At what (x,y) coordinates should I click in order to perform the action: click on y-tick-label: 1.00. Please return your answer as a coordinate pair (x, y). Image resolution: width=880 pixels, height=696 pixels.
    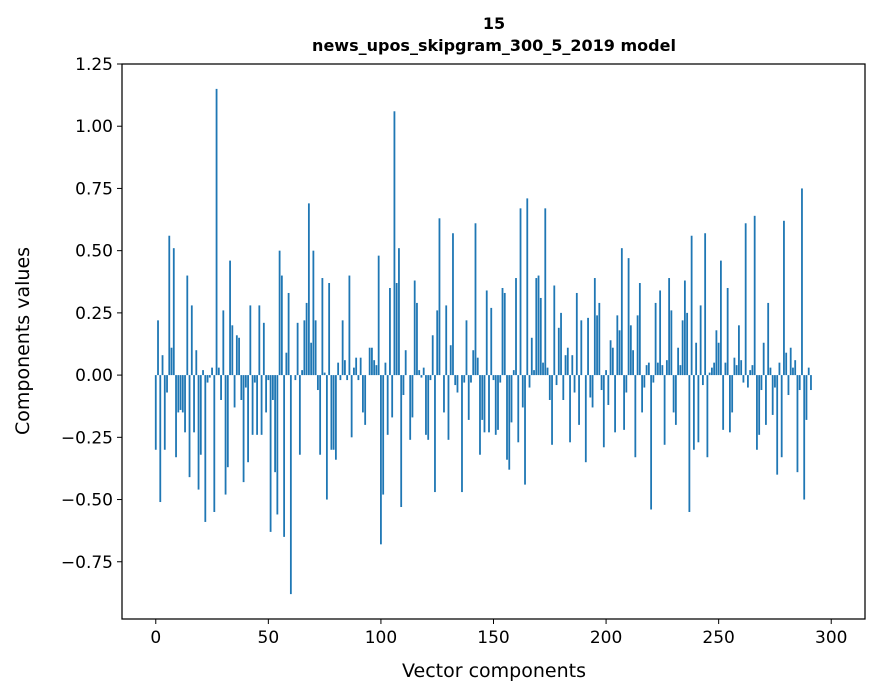
    Looking at the image, I should click on (94, 127).